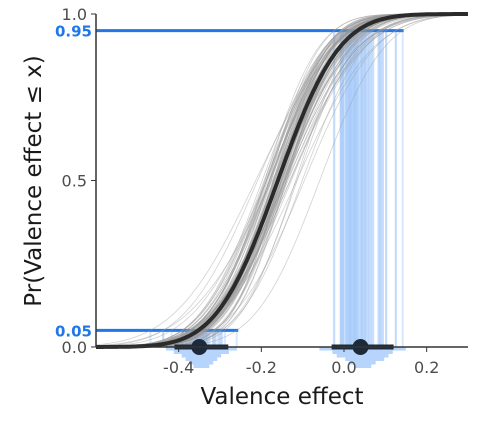 The width and height of the screenshot is (480, 422). Describe the element at coordinates (73, 331) in the screenshot. I see `reference-label: 0.05` at that location.